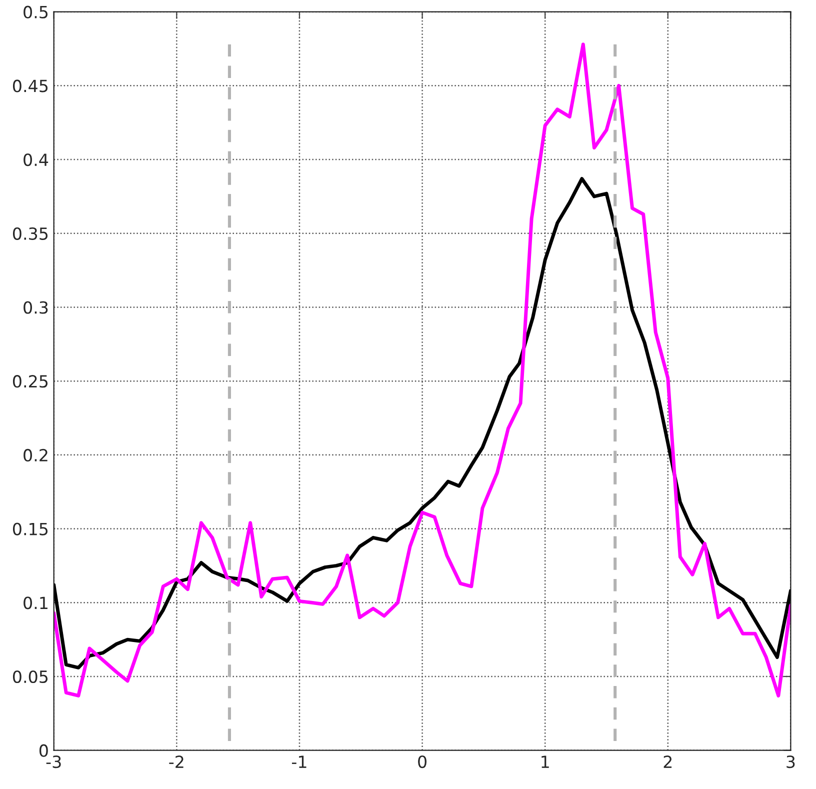 The image size is (816, 789). I want to click on x-tick-label: 0, so click(422, 761).